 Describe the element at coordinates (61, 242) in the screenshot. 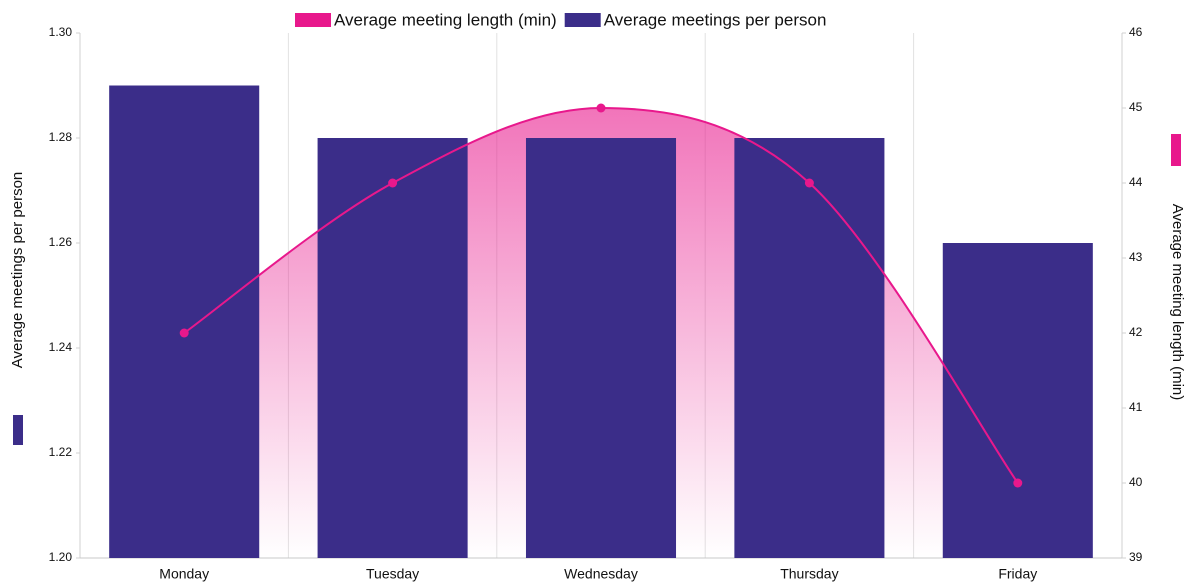

I see `y-tick-label: 1.26` at that location.